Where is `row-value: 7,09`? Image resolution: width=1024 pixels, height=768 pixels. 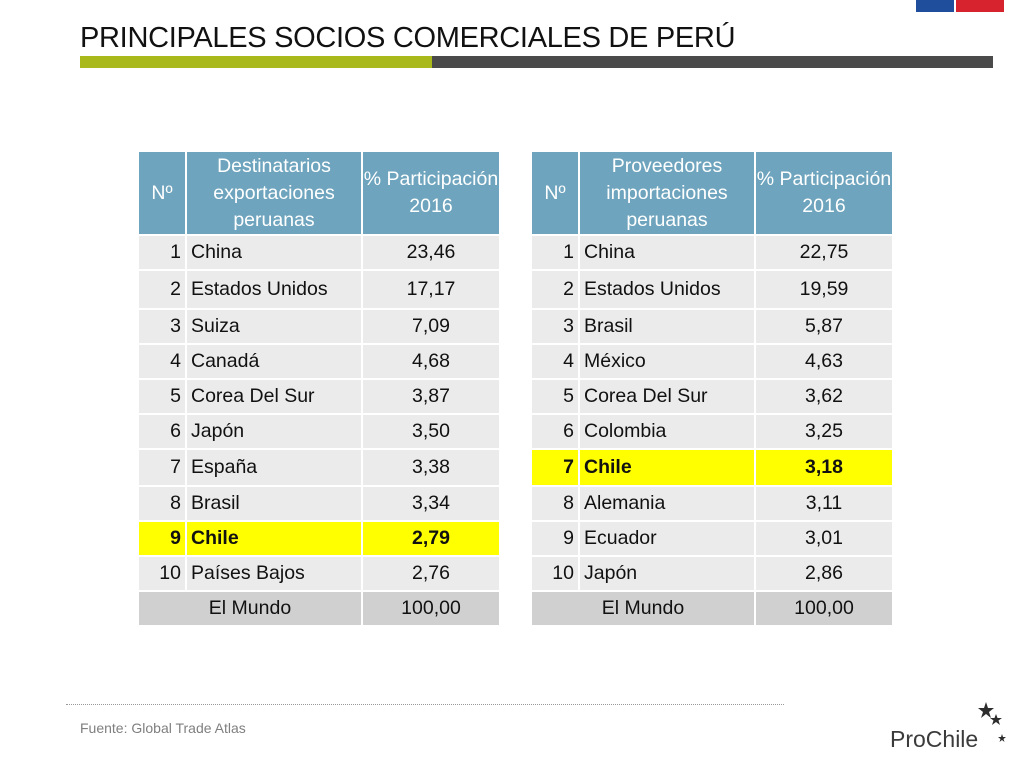
row-value: 7,09 is located at coordinates (431, 326).